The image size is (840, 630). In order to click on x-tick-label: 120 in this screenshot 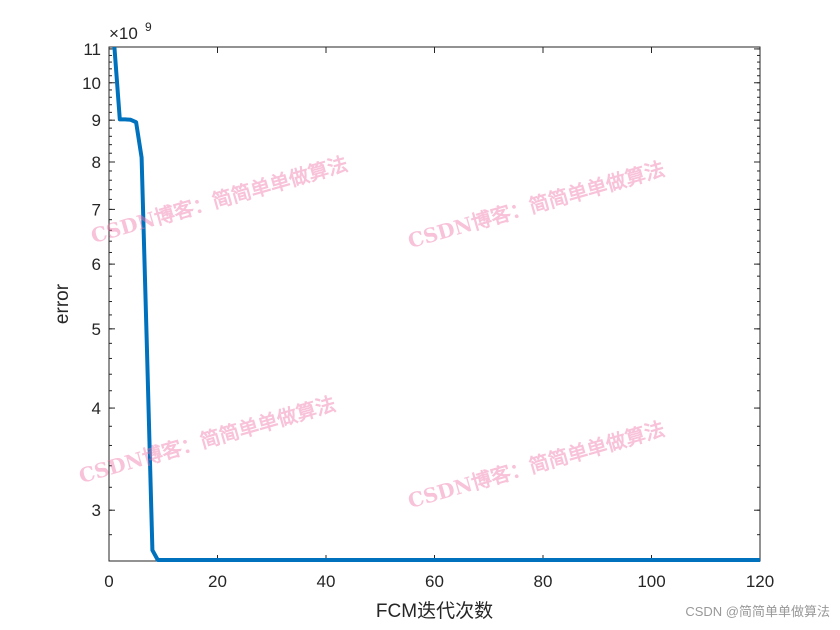, I will do `click(760, 581)`.